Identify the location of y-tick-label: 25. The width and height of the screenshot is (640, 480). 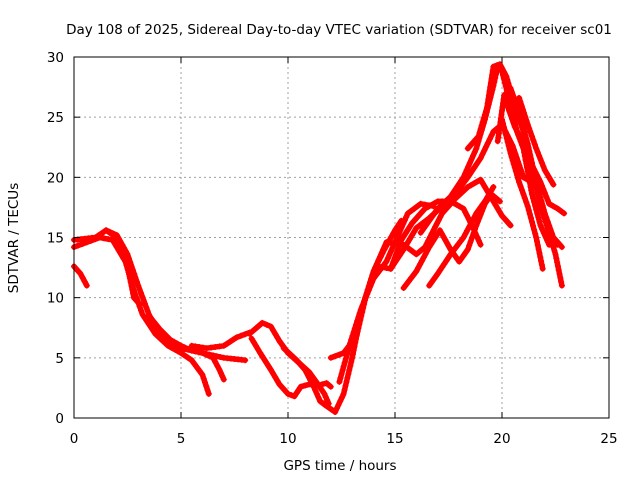
(55, 118).